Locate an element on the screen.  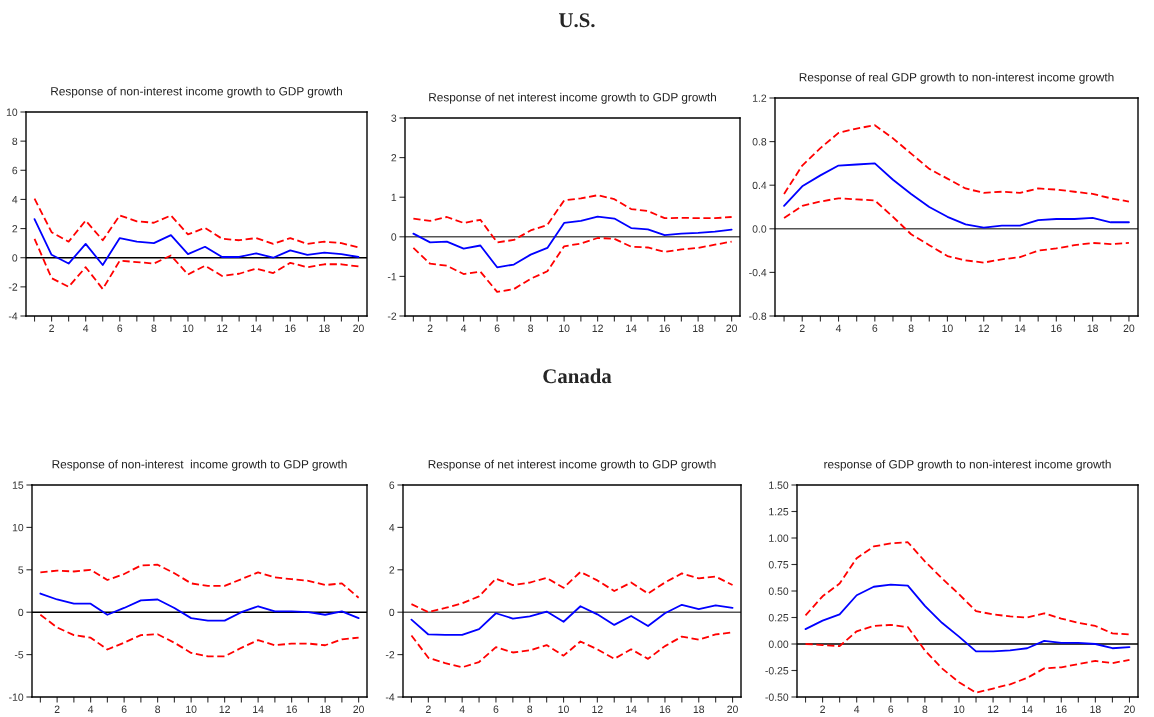
y-tick-label: 1 is located at coordinates (394, 197).